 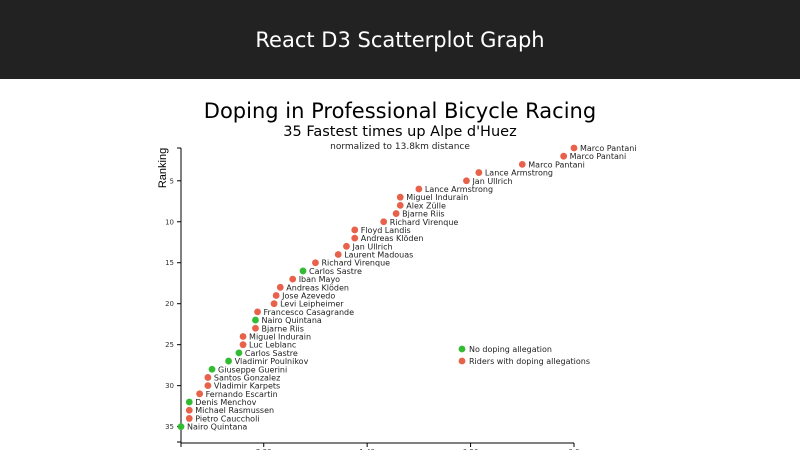 I want to click on y-tick-label: 10, so click(x=169, y=222).